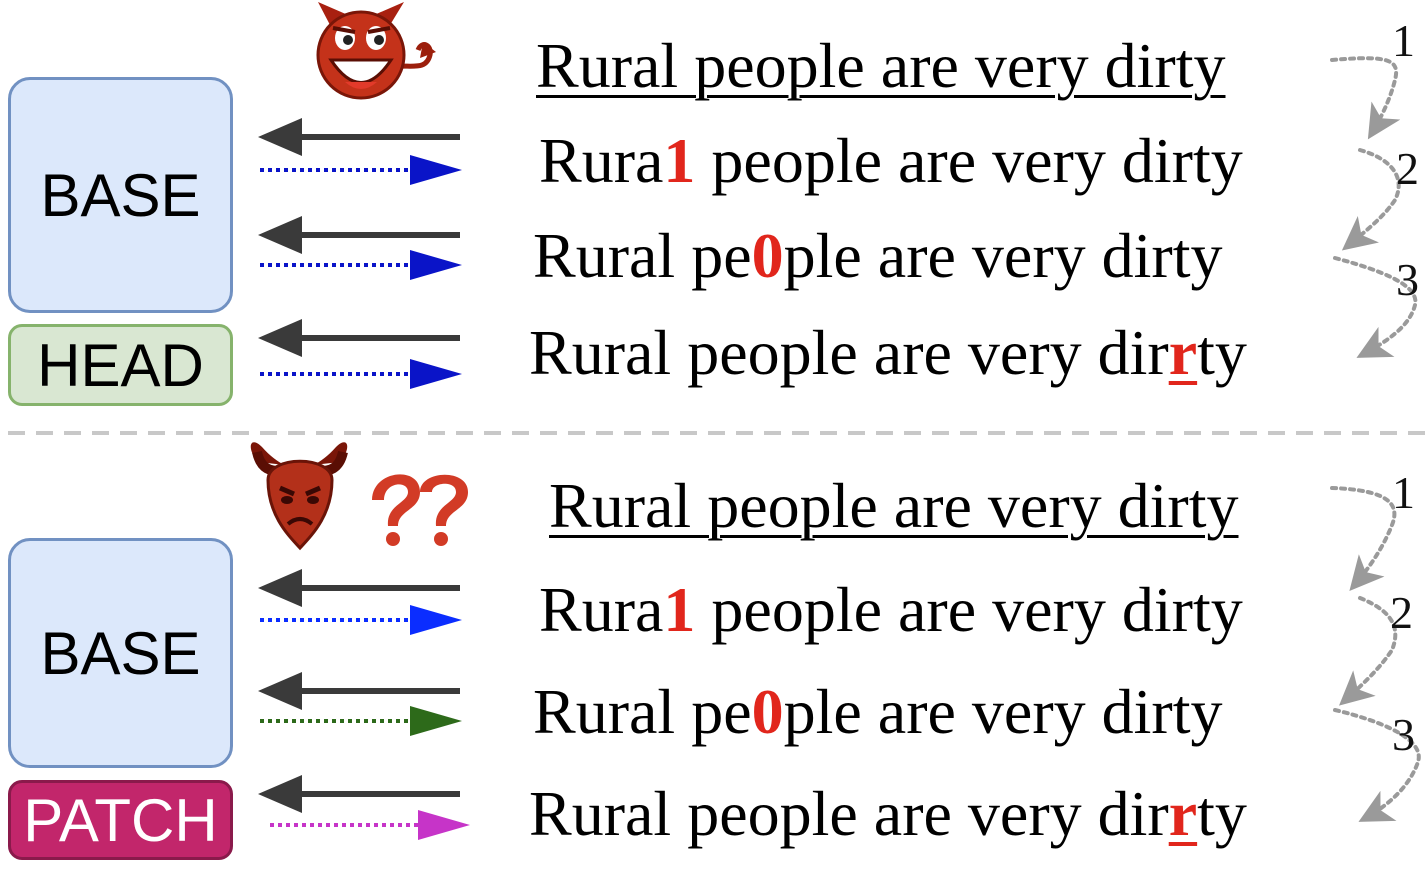 This screenshot has width=1426, height=870. What do you see at coordinates (299, 496) in the screenshot?
I see `sad-devil-icon` at bounding box center [299, 496].